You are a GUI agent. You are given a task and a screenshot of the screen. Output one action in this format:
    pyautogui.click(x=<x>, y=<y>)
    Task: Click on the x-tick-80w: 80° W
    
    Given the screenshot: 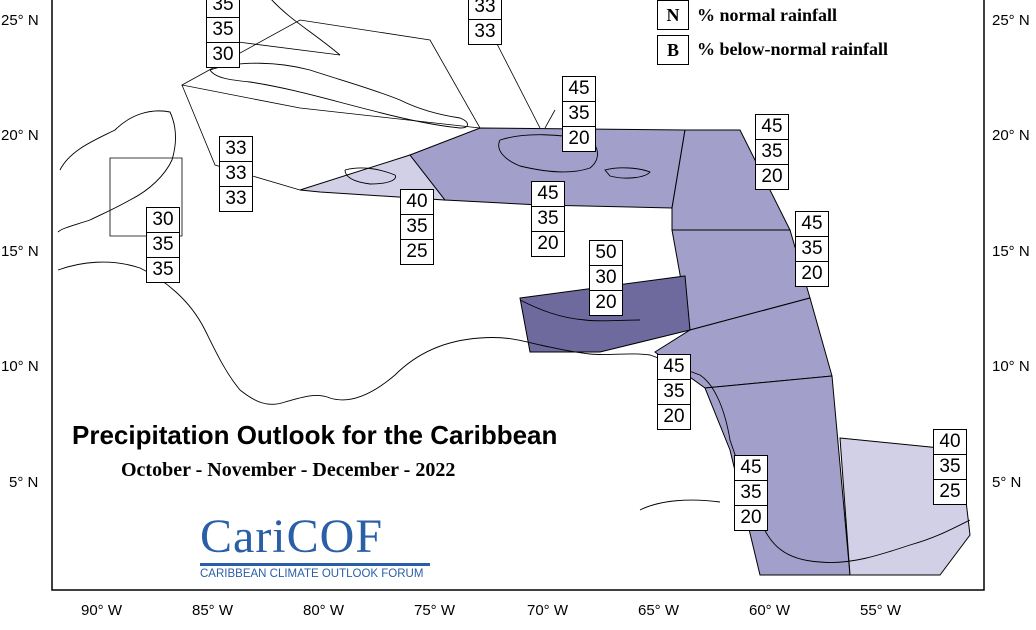 What is the action you would take?
    pyautogui.click(x=324, y=610)
    